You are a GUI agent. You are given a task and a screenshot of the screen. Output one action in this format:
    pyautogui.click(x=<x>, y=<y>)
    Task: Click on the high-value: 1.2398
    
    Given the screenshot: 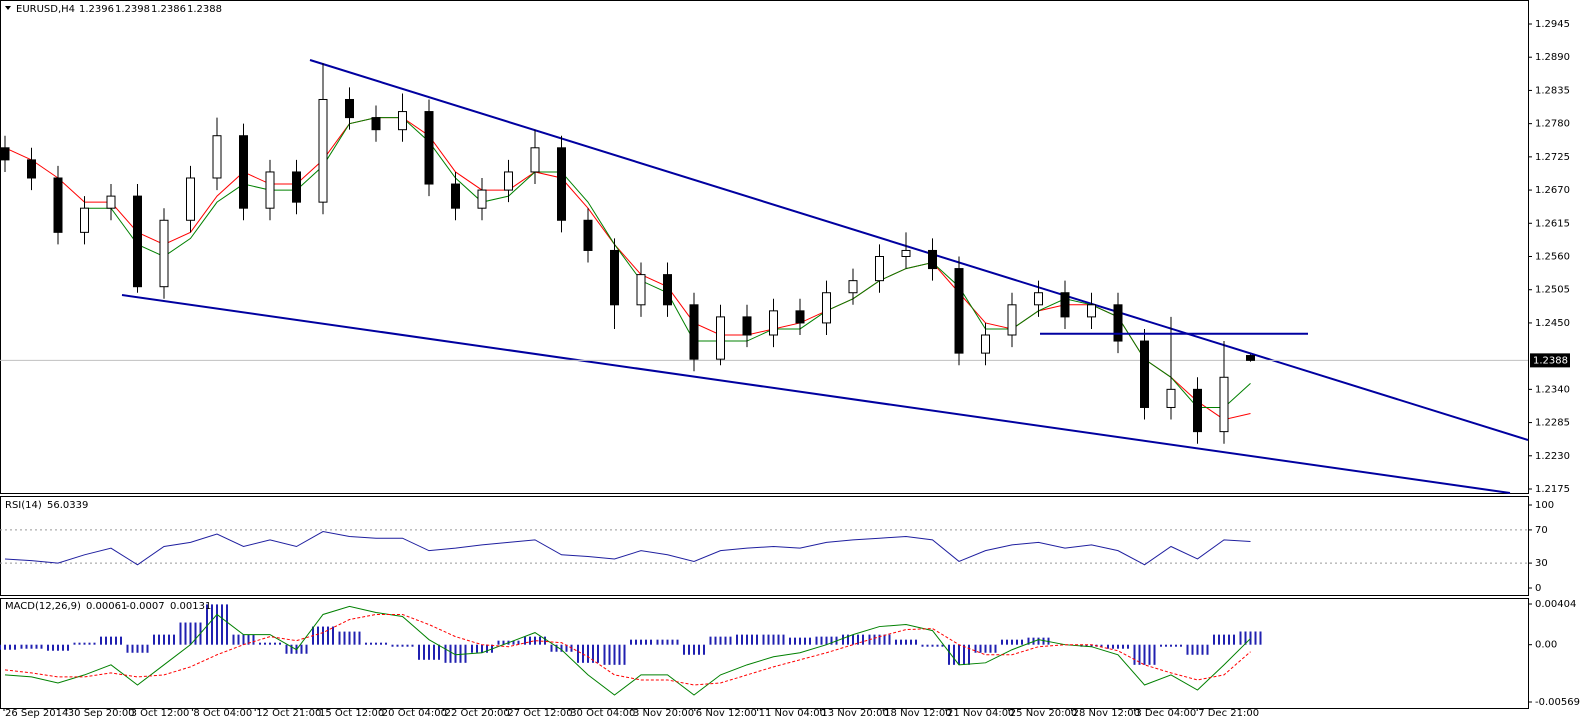 What is the action you would take?
    pyautogui.click(x=132, y=9)
    